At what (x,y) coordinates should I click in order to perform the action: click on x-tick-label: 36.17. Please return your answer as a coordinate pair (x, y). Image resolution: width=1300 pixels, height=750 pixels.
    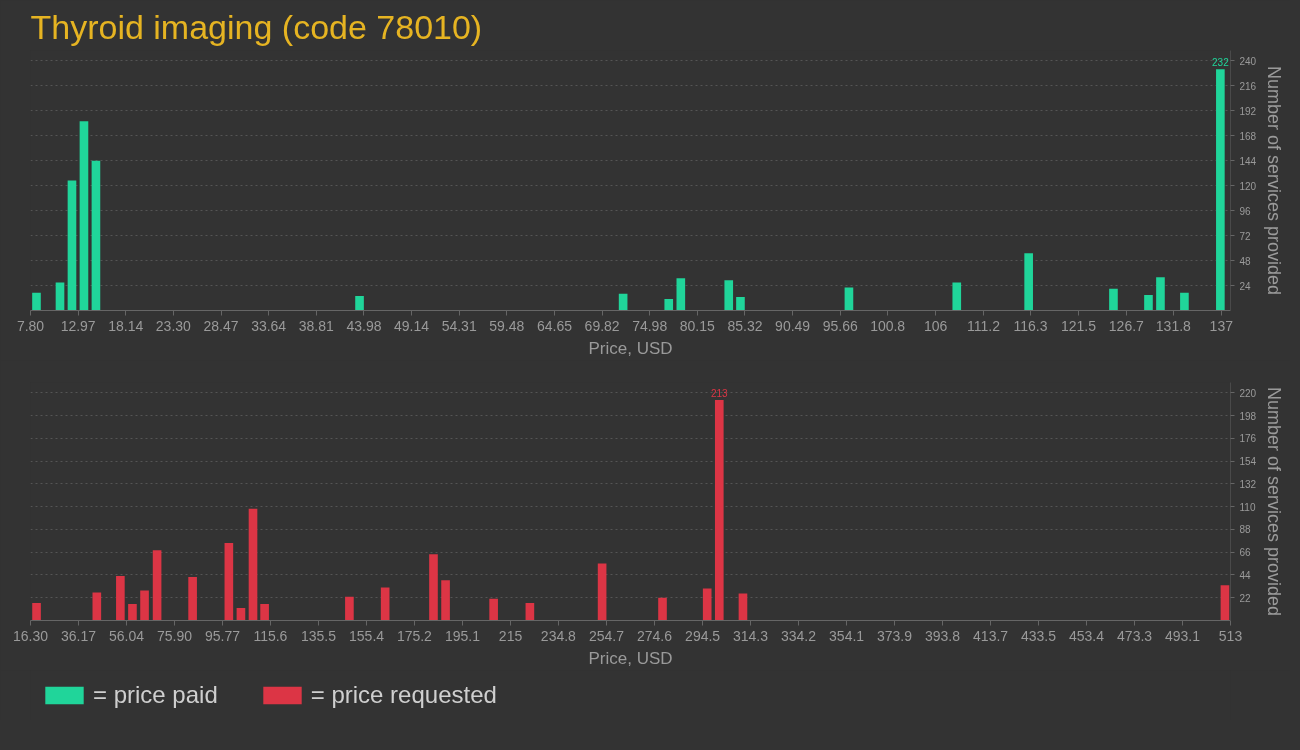
    Looking at the image, I should click on (78, 635).